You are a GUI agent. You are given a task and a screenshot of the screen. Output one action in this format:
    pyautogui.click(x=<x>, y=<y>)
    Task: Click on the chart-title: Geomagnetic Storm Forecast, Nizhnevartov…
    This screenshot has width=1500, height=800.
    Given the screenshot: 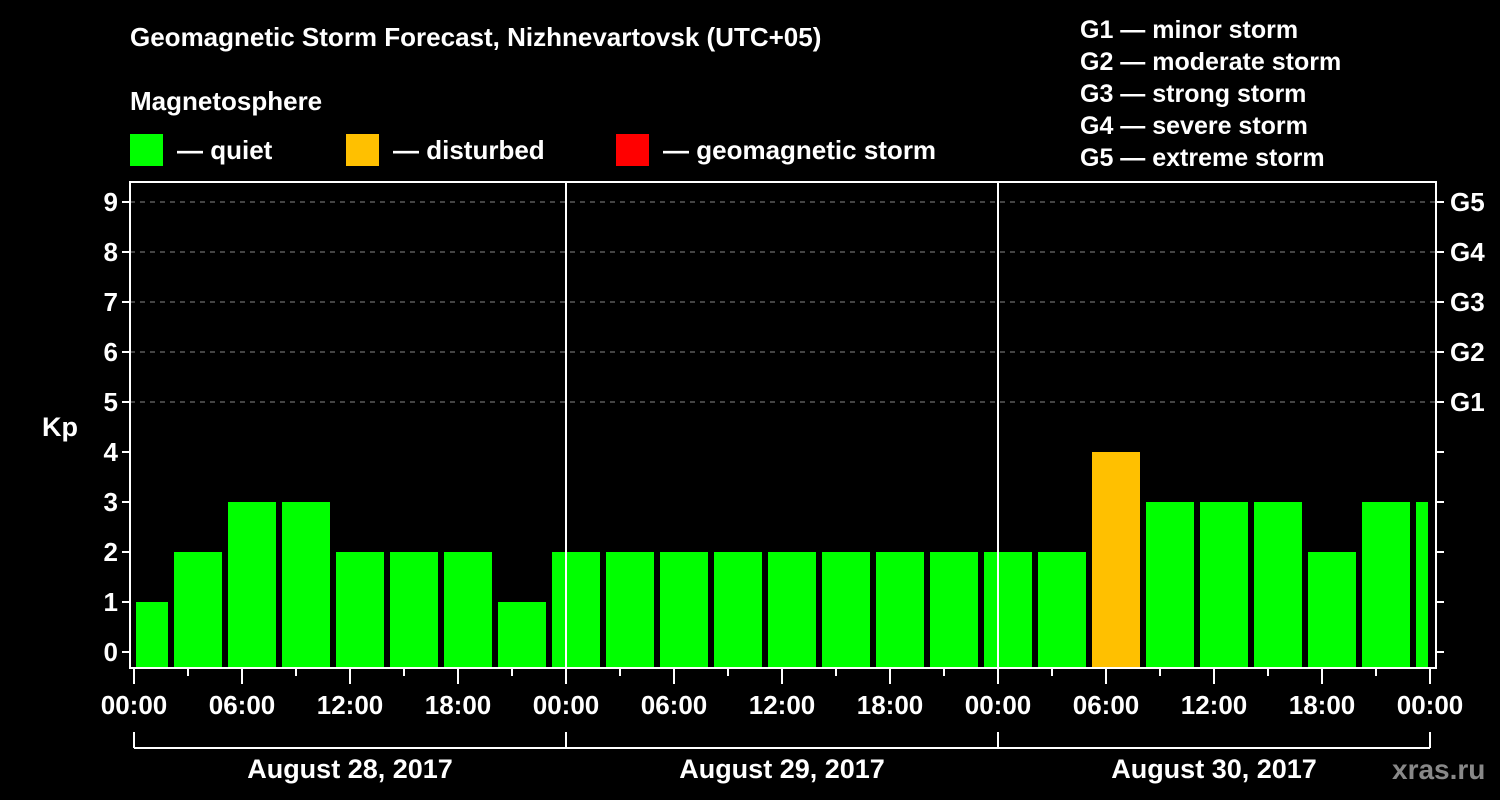 What is the action you would take?
    pyautogui.click(x=476, y=37)
    